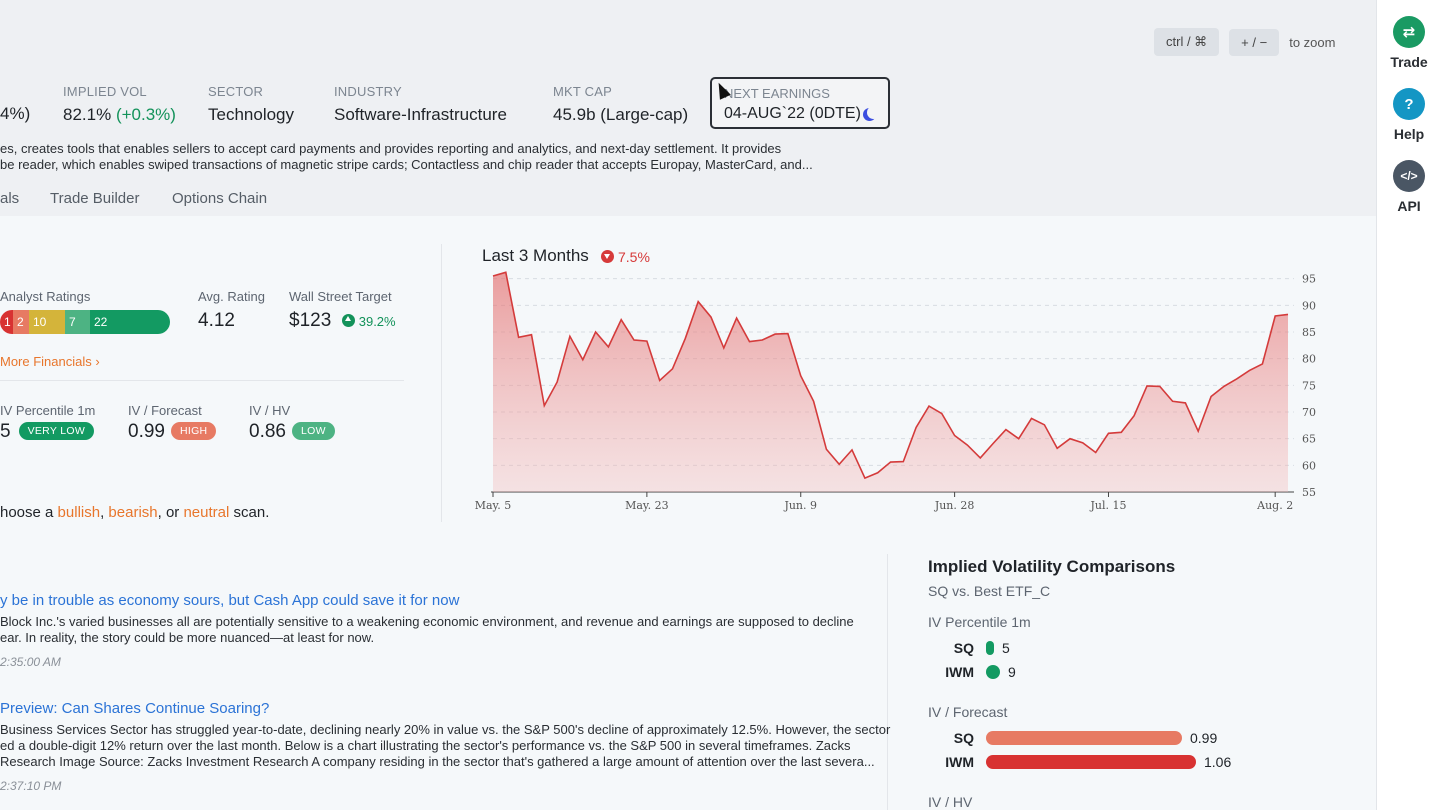  What do you see at coordinates (980, 672) in the screenshot?
I see `ivc-row: IWM 9` at bounding box center [980, 672].